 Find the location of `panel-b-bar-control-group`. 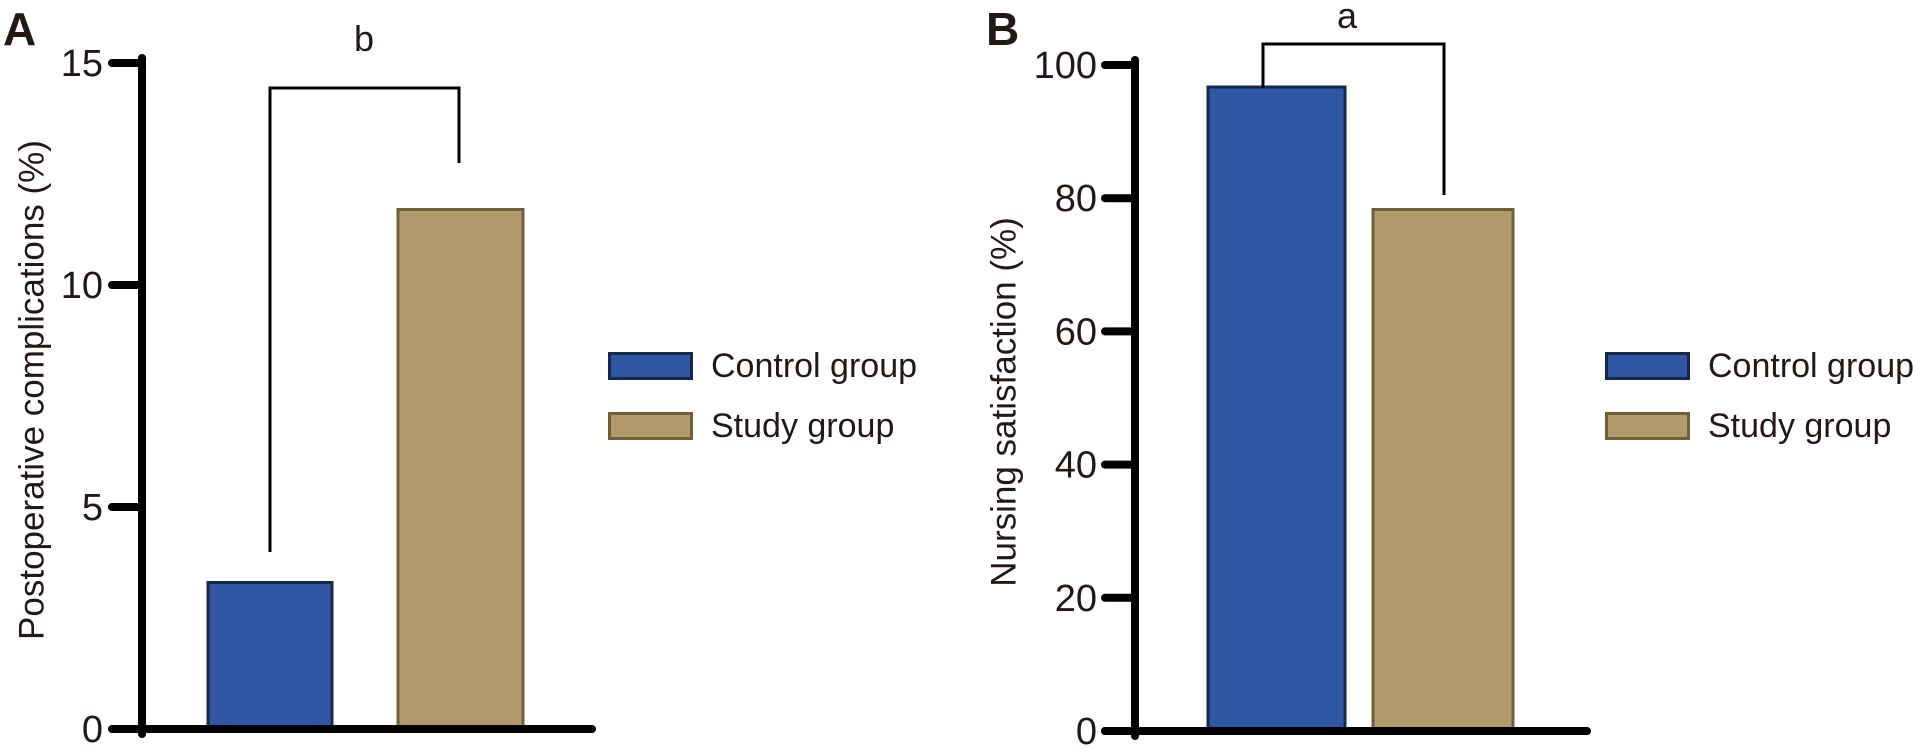

panel-b-bar-control-group is located at coordinates (1276, 409).